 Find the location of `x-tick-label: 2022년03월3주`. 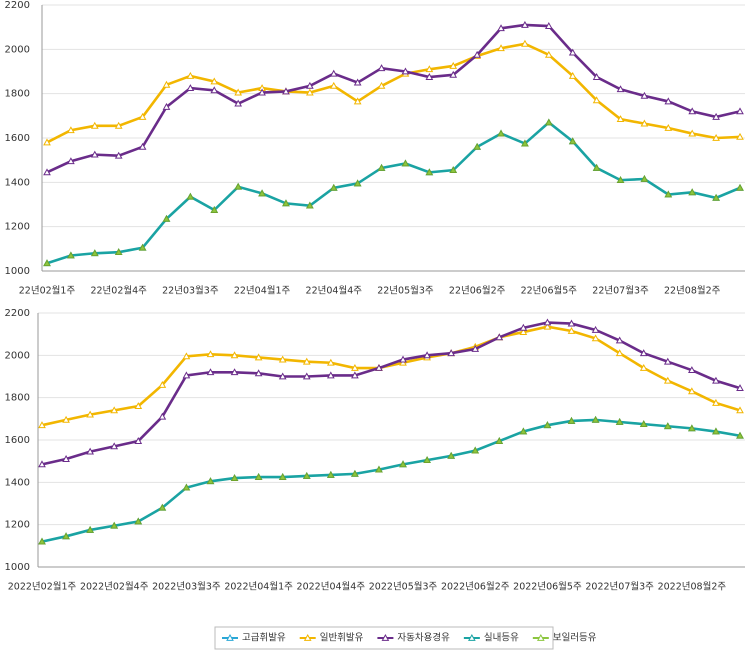

x-tick-label: 2022년03월3주 is located at coordinates (186, 587).